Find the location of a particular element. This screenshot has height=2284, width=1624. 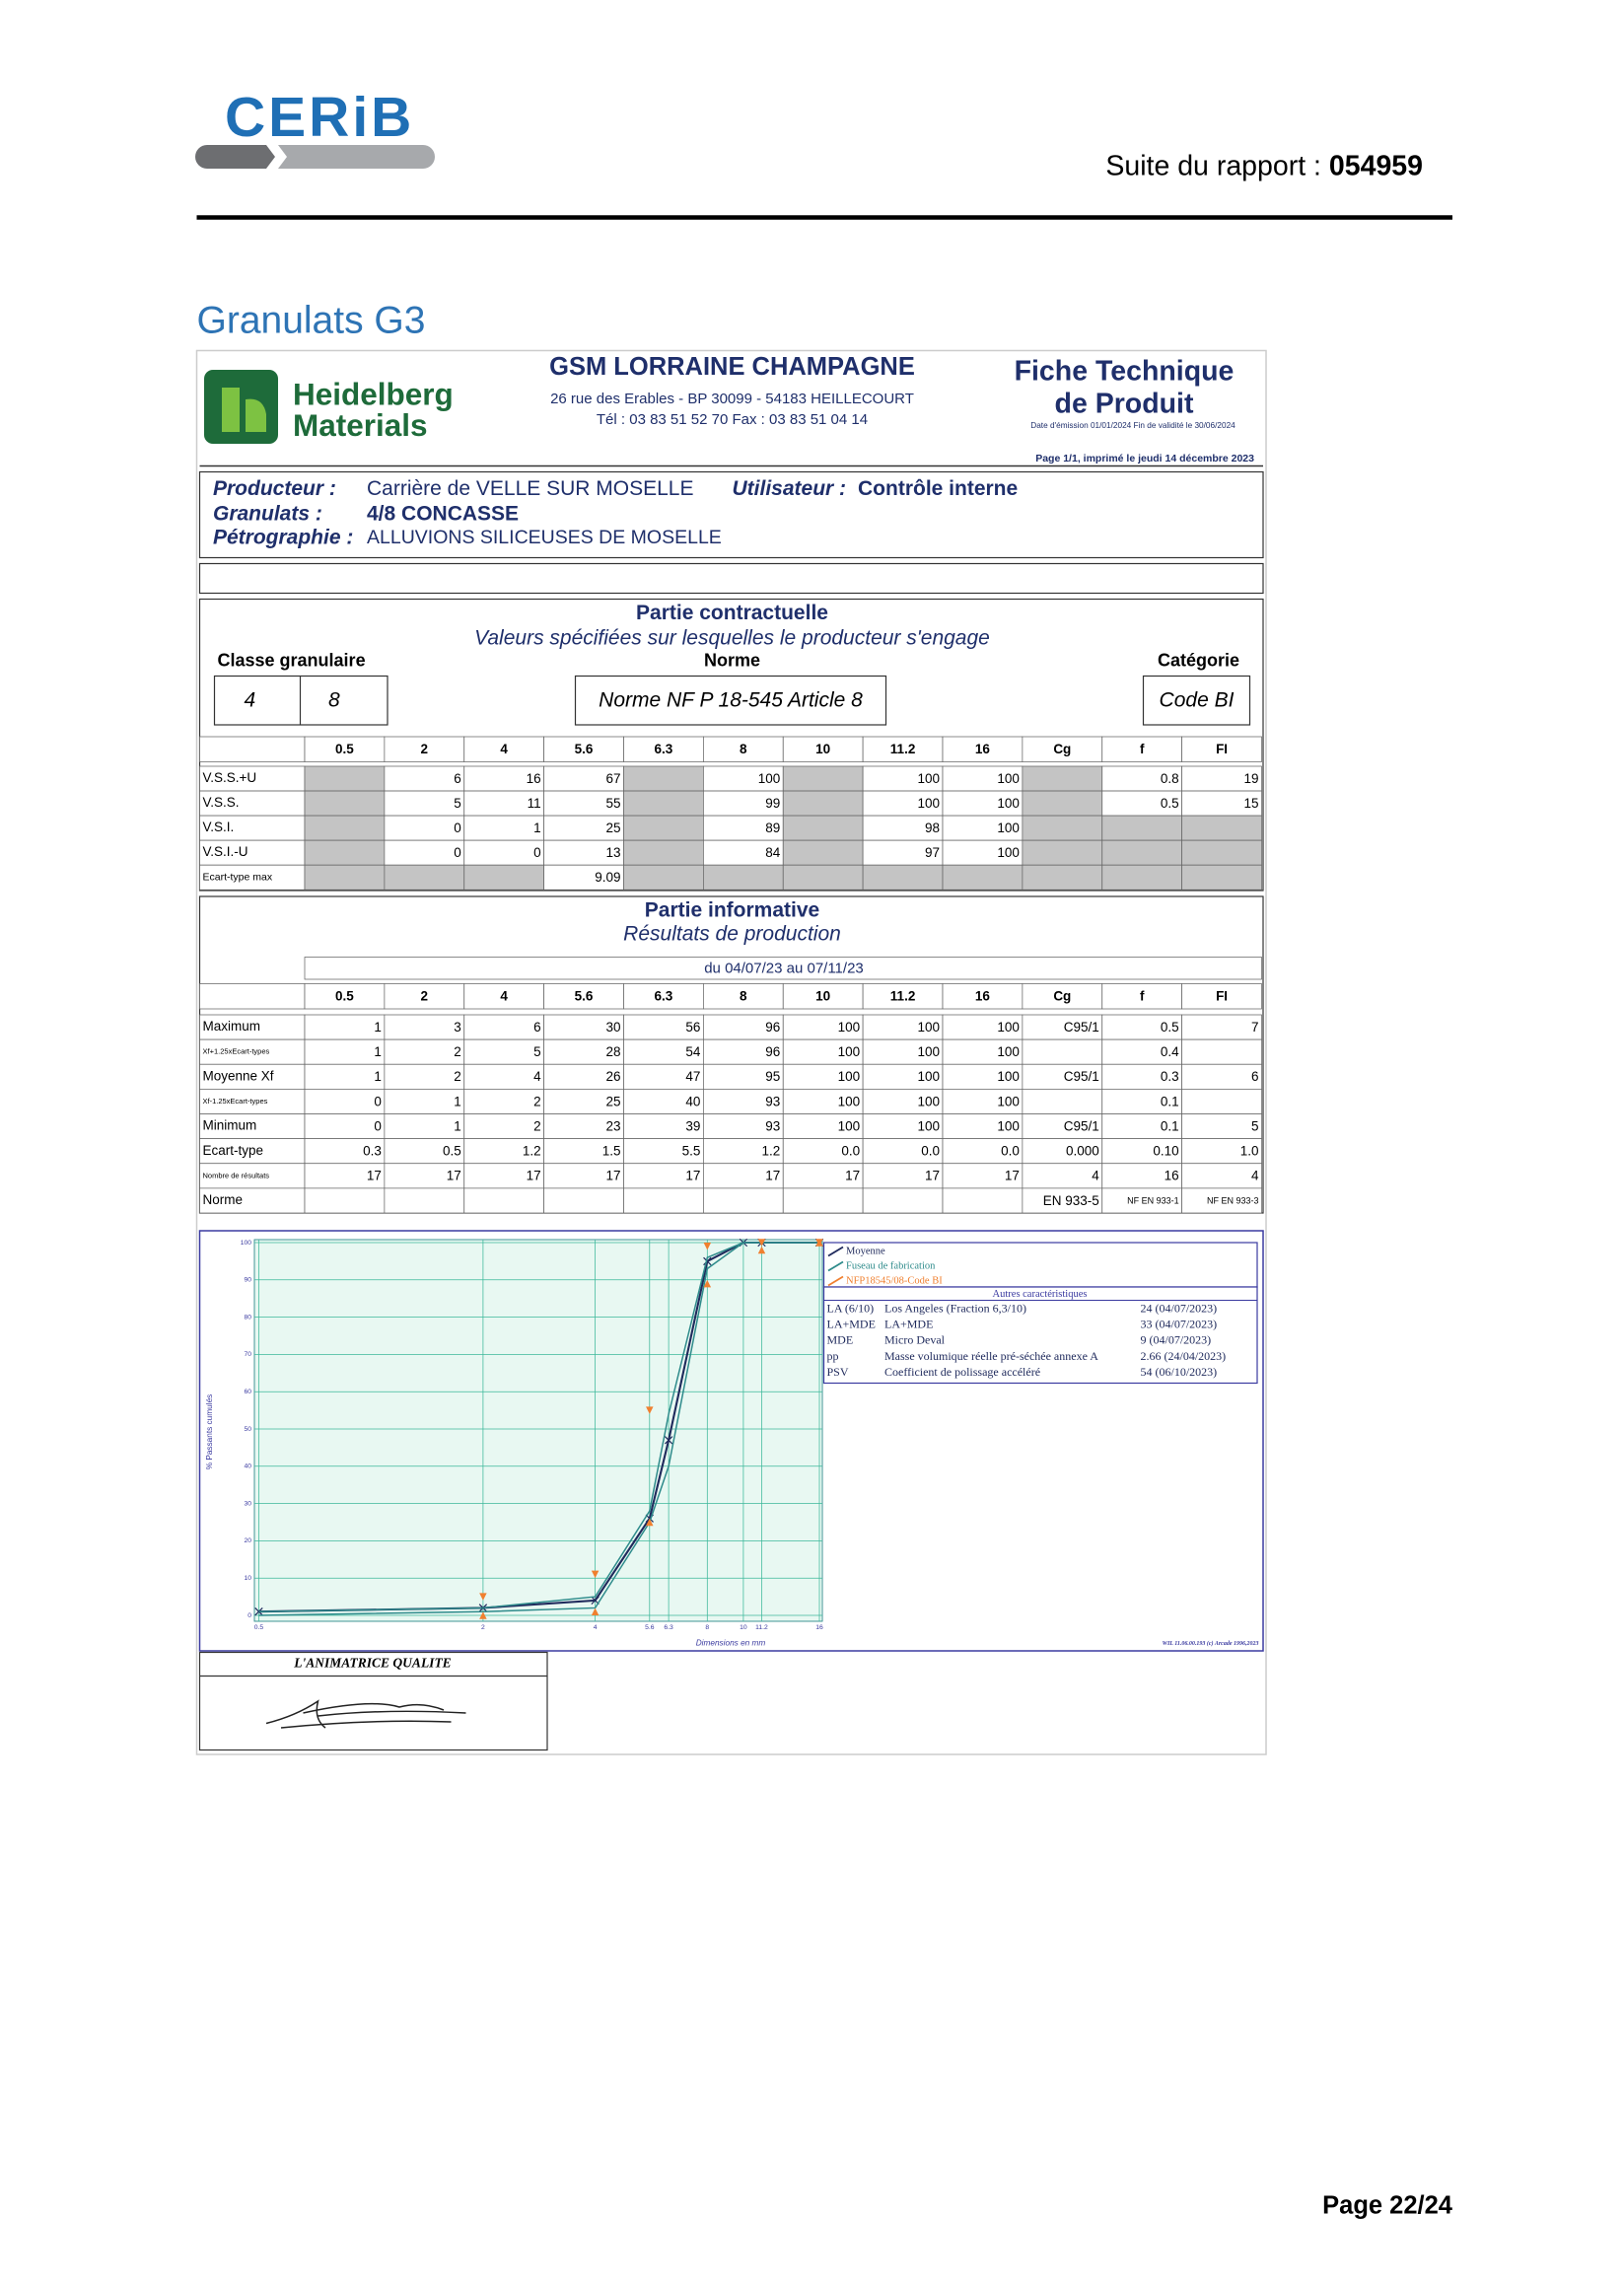

cell-value: 6 is located at coordinates (1255, 1077).